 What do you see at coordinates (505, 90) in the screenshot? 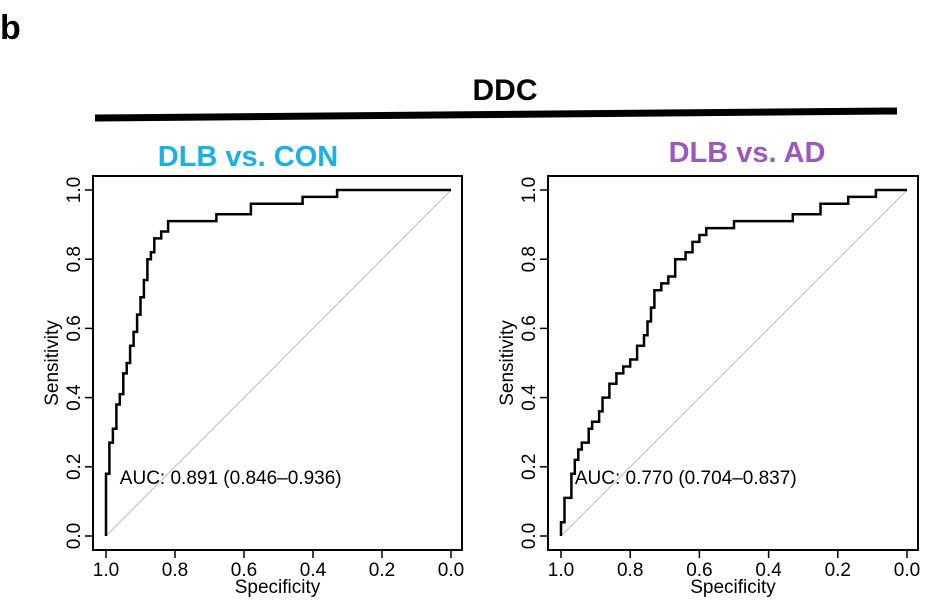
I see `group-title: DDC` at bounding box center [505, 90].